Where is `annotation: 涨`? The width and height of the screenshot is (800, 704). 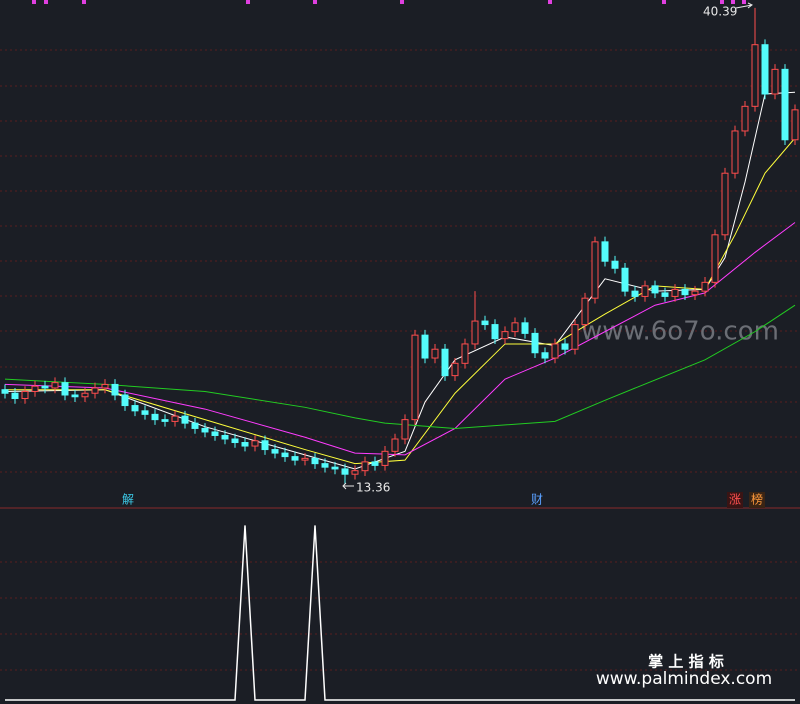 annotation: 涨 is located at coordinates (735, 499).